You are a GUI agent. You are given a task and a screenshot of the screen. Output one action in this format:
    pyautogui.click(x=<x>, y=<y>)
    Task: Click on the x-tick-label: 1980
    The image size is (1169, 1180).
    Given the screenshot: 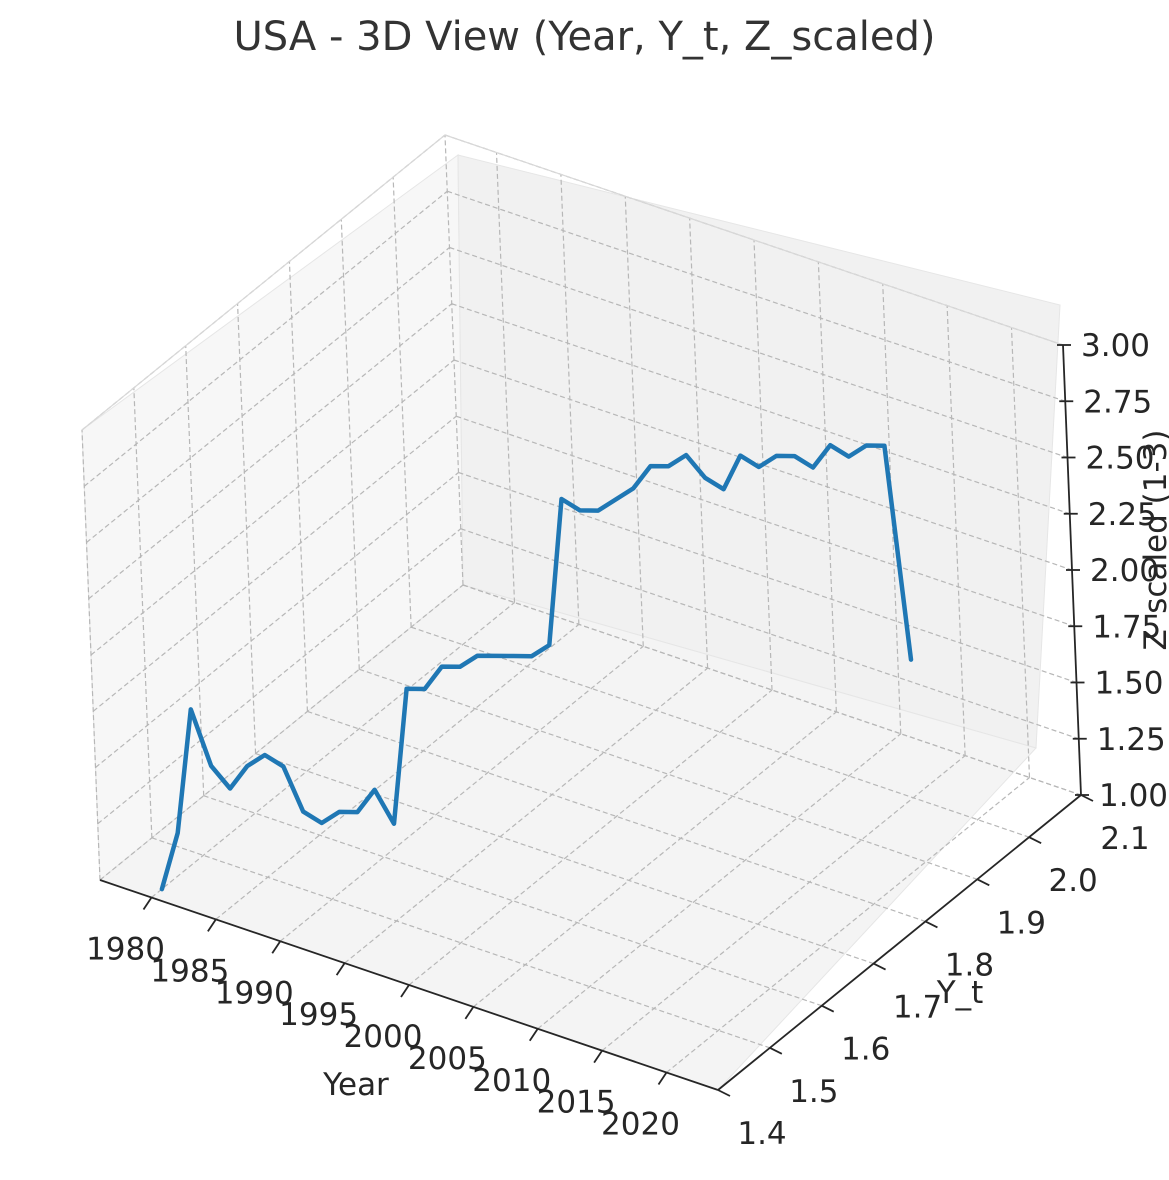 What is the action you would take?
    pyautogui.click(x=125, y=950)
    